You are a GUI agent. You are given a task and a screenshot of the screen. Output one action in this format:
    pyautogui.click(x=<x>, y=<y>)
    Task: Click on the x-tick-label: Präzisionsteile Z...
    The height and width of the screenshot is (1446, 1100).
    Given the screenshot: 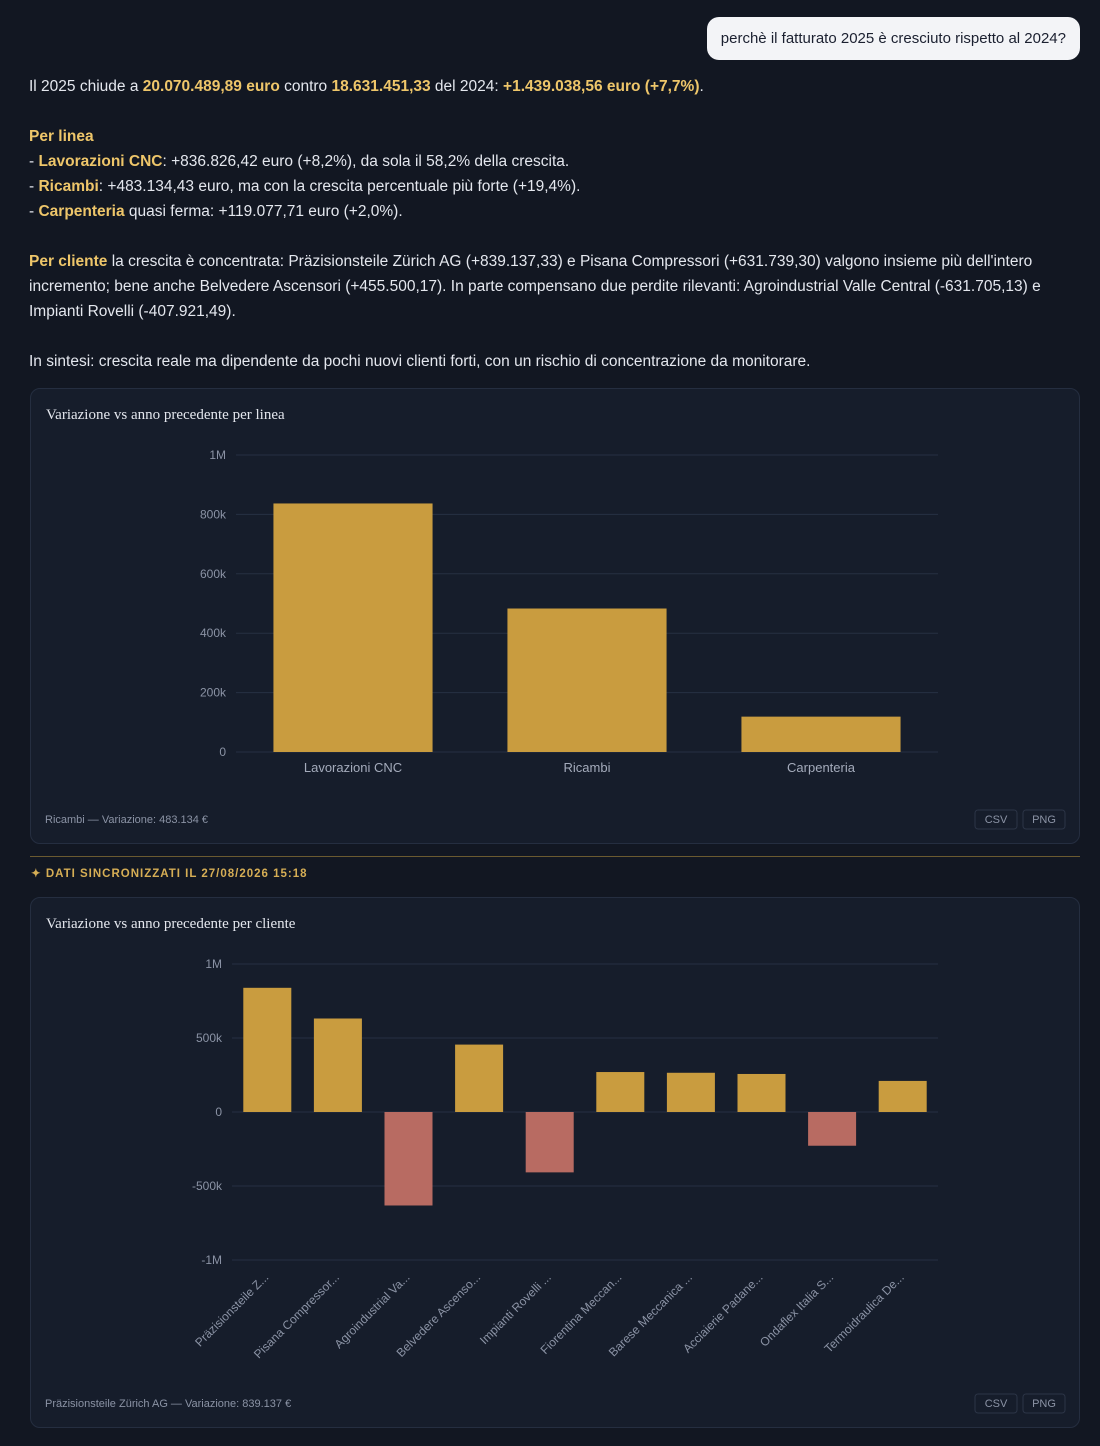 What is the action you would take?
    pyautogui.click(x=231, y=1309)
    